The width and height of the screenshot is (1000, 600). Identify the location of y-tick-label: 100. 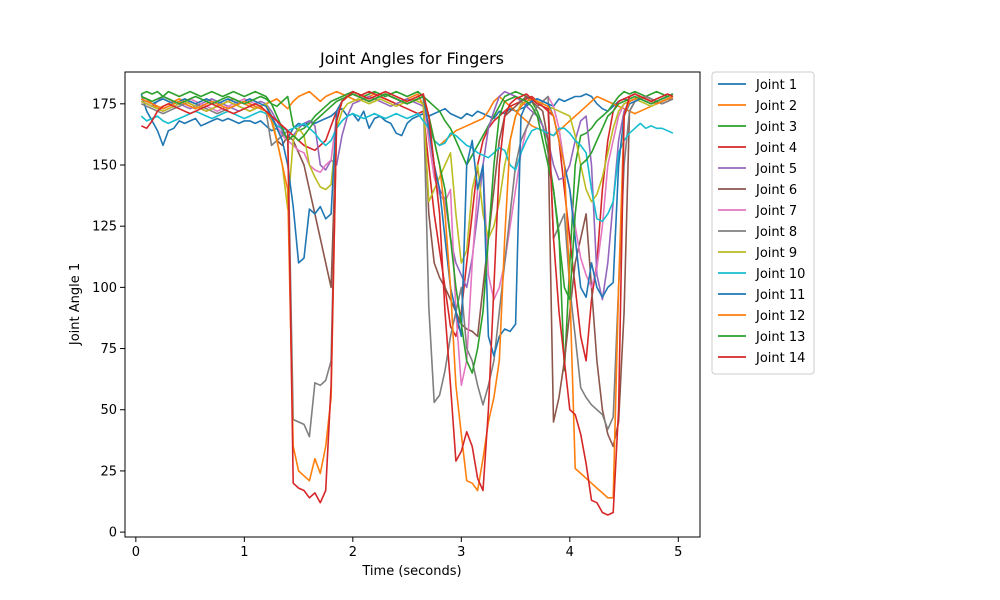
(104, 288).